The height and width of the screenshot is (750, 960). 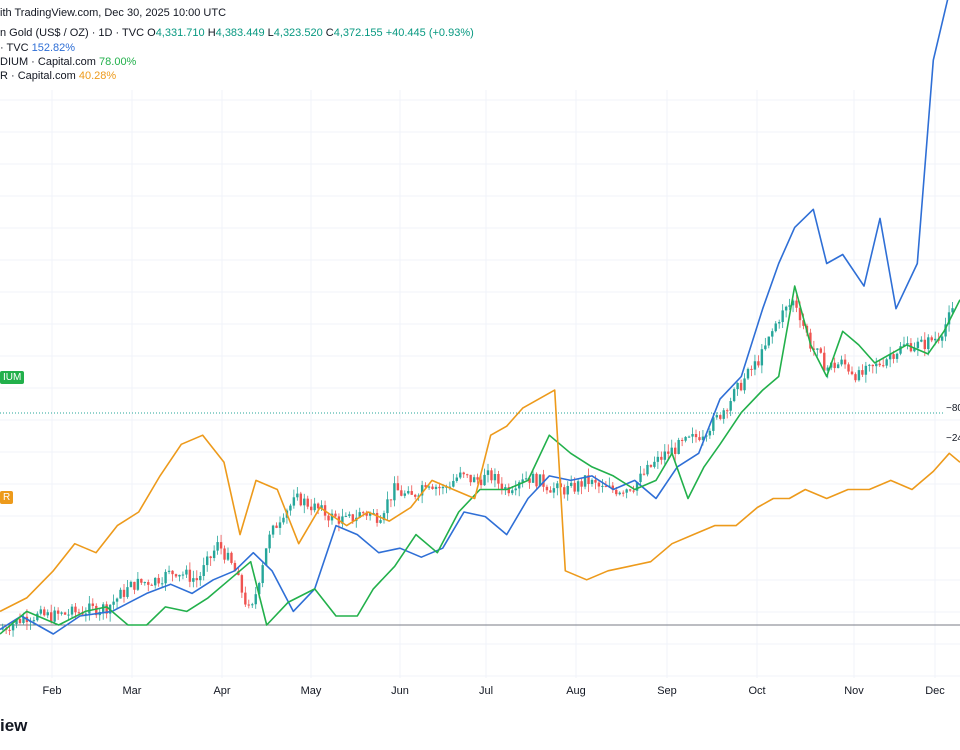 I want to click on legend-orange: R · Capital.com 40.28%, so click(x=58, y=76).